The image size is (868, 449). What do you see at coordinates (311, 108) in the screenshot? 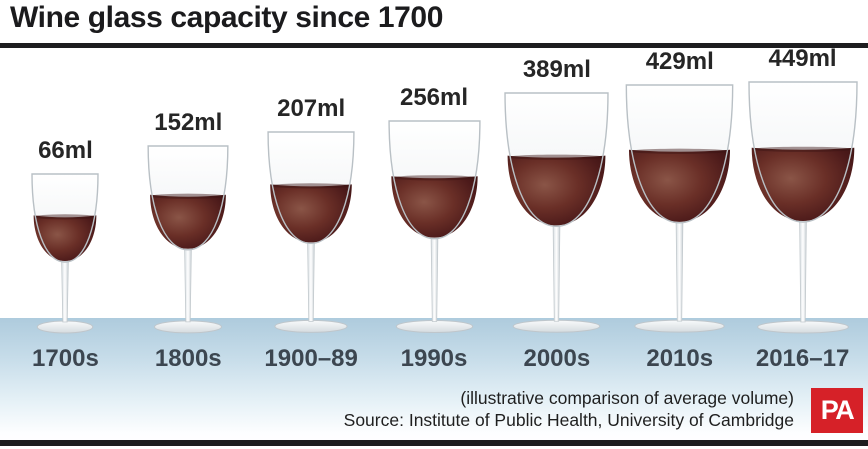
I see `volume-label: 207ml` at bounding box center [311, 108].